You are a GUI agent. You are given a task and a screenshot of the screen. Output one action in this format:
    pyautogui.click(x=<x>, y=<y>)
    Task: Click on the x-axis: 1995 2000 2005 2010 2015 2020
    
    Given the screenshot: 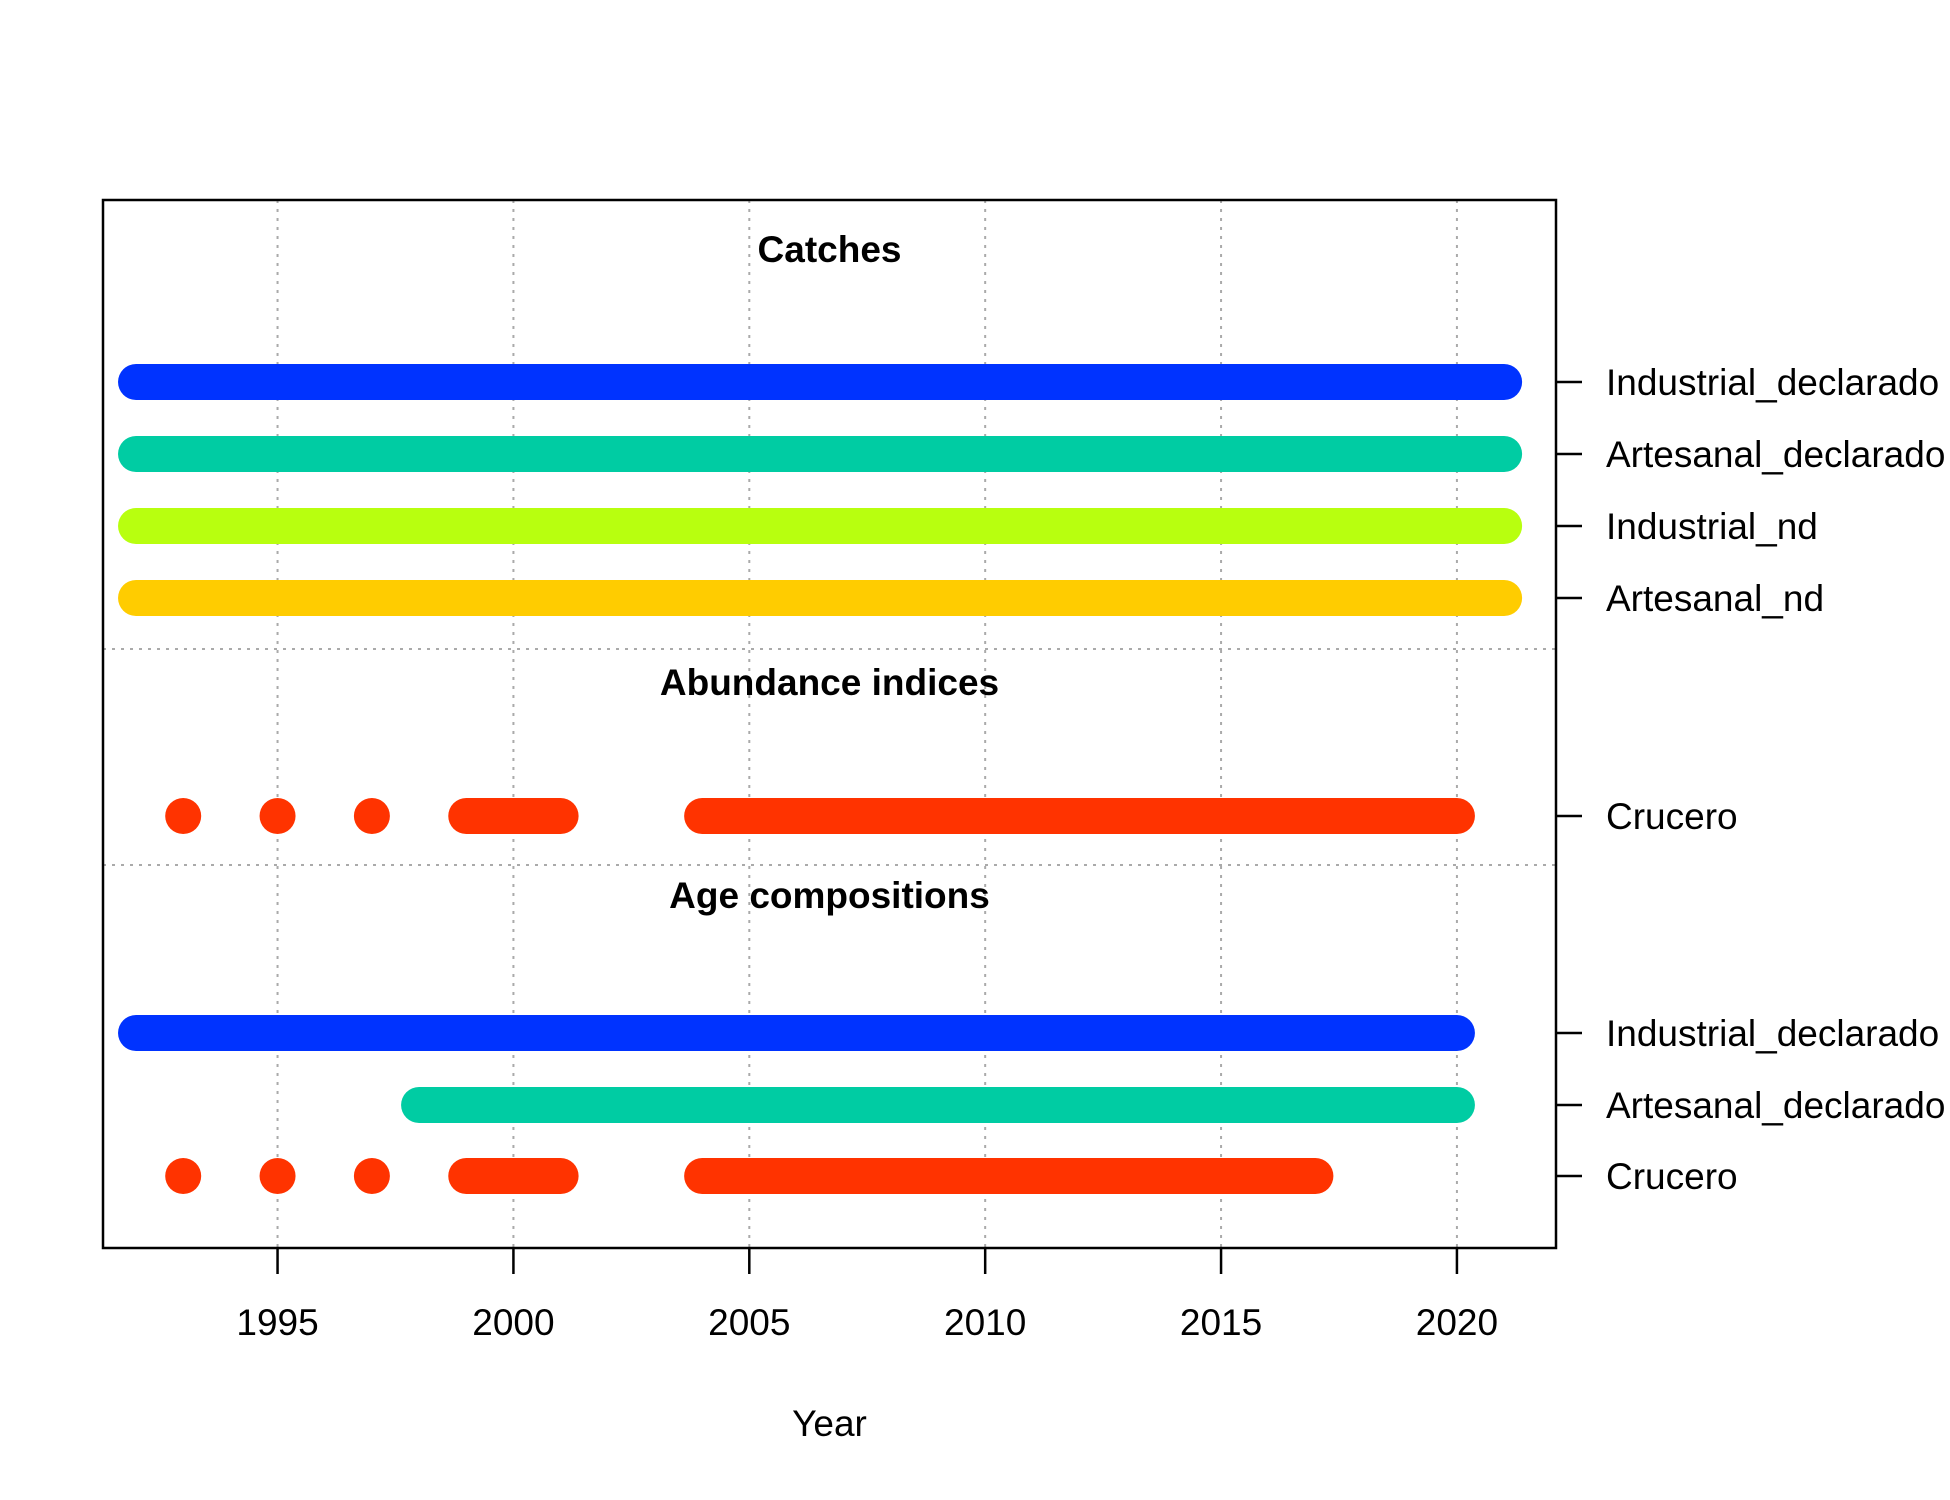 What is the action you would take?
    pyautogui.click(x=867, y=1295)
    